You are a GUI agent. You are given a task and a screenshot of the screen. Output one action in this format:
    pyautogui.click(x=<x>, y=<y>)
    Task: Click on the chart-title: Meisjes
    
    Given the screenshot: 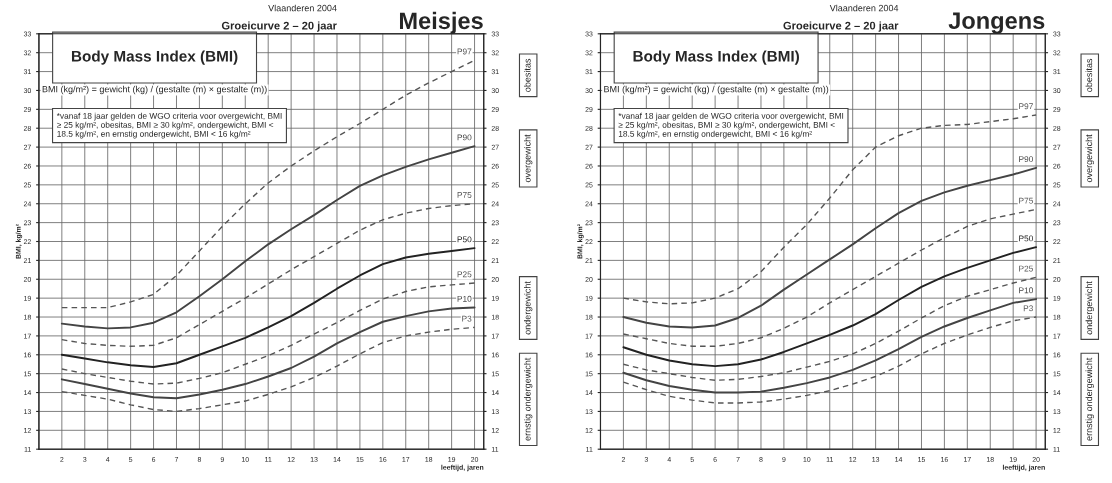 What is the action you would take?
    pyautogui.click(x=441, y=22)
    